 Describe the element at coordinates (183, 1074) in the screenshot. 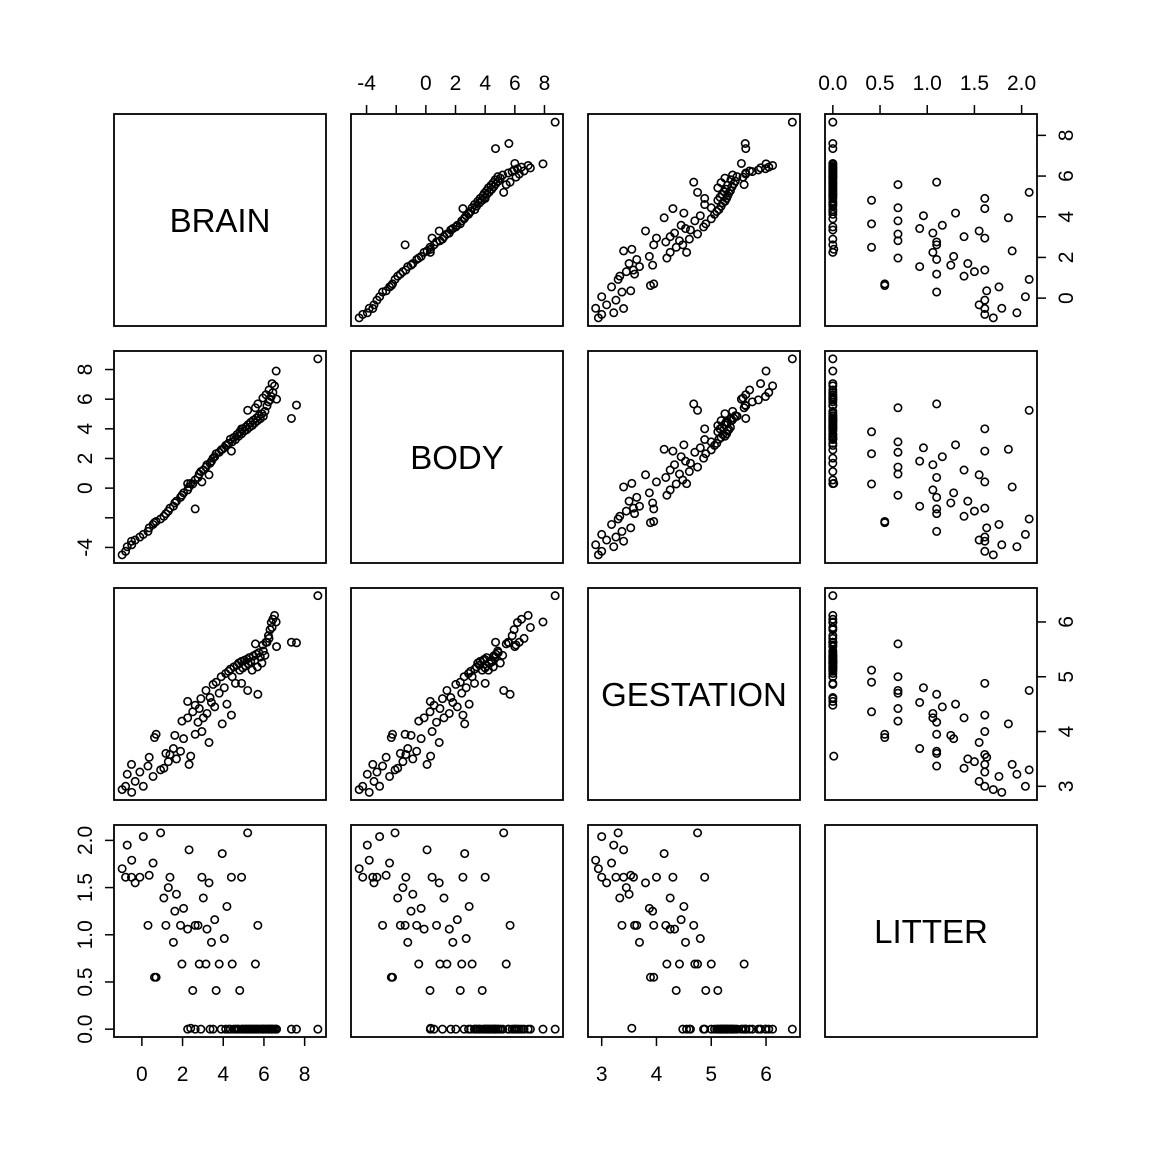

I see `tick-label: 2` at that location.